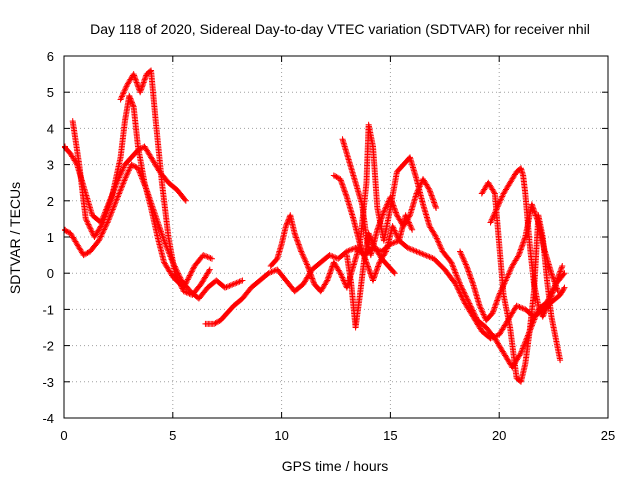 This screenshot has height=480, width=640. Describe the element at coordinates (15, 238) in the screenshot. I see `y-axis-title: SDTVAR / TECUs` at that location.